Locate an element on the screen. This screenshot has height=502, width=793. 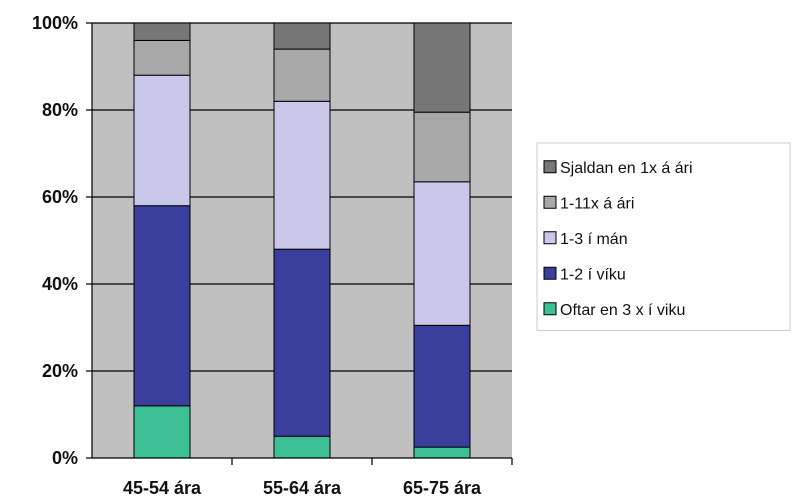
y-tick-label: 20% is located at coordinates (60, 371).